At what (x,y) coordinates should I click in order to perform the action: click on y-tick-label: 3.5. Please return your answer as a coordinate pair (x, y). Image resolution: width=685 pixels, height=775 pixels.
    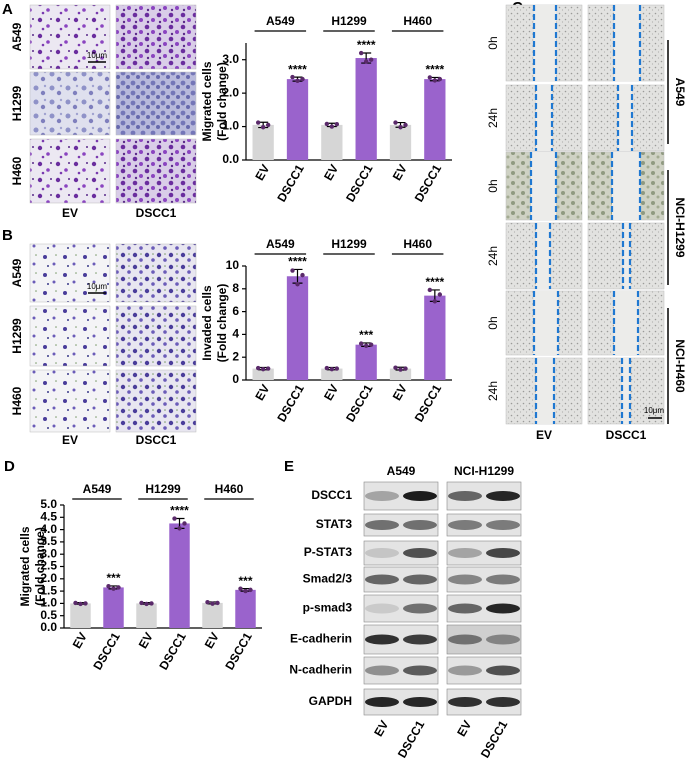
    Looking at the image, I should click on (48, 541).